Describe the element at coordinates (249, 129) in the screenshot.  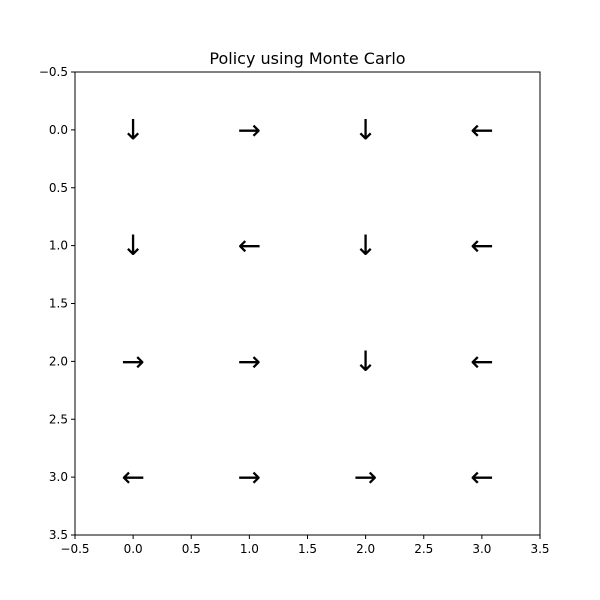
I see `arrow-right-r0c1: →` at that location.